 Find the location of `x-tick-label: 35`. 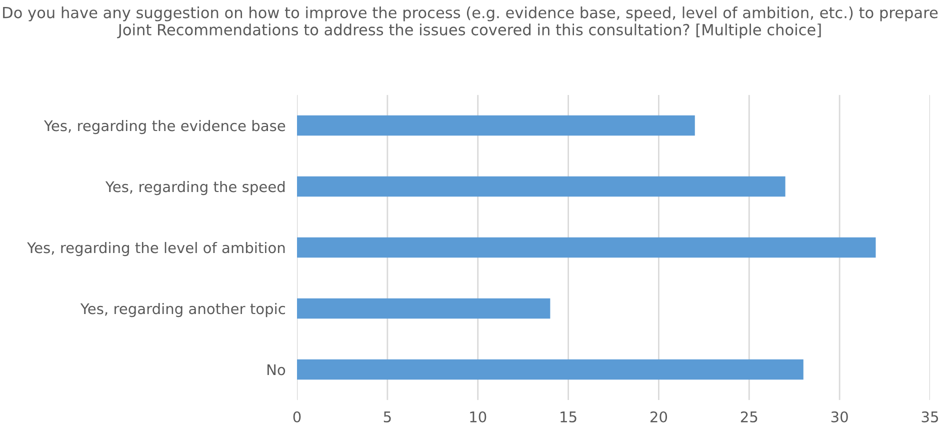

x-tick-label: 35 is located at coordinates (930, 416).